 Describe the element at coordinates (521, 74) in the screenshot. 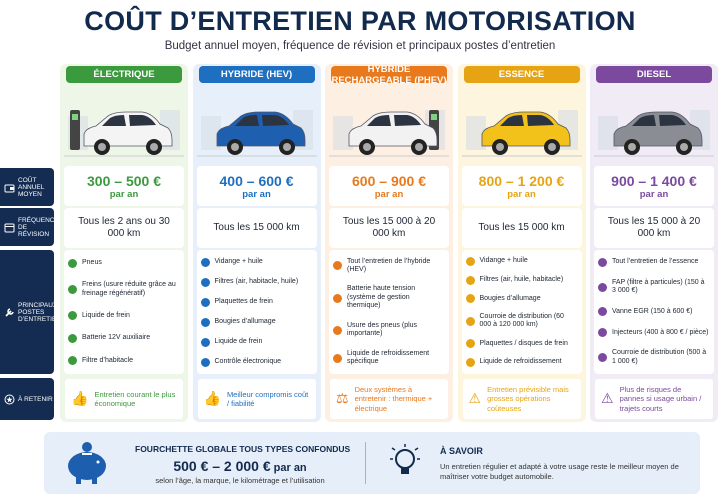

I see `column-header: ESSENCE` at that location.